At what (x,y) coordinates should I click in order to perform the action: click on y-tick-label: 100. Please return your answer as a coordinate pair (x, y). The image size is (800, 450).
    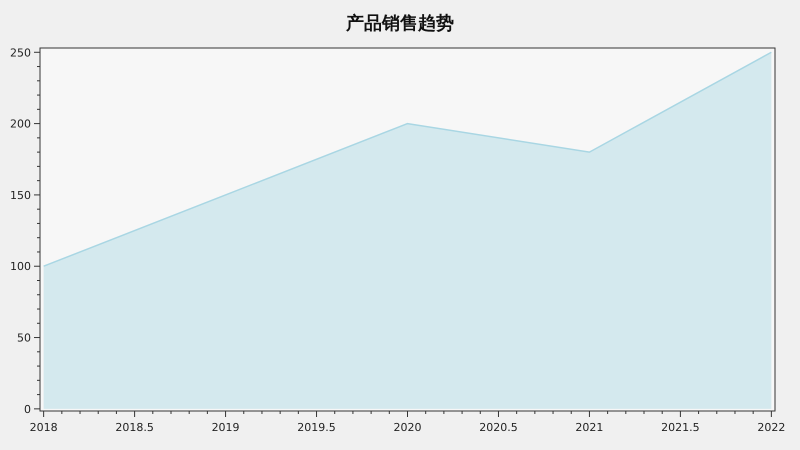
    Looking at the image, I should click on (20, 267).